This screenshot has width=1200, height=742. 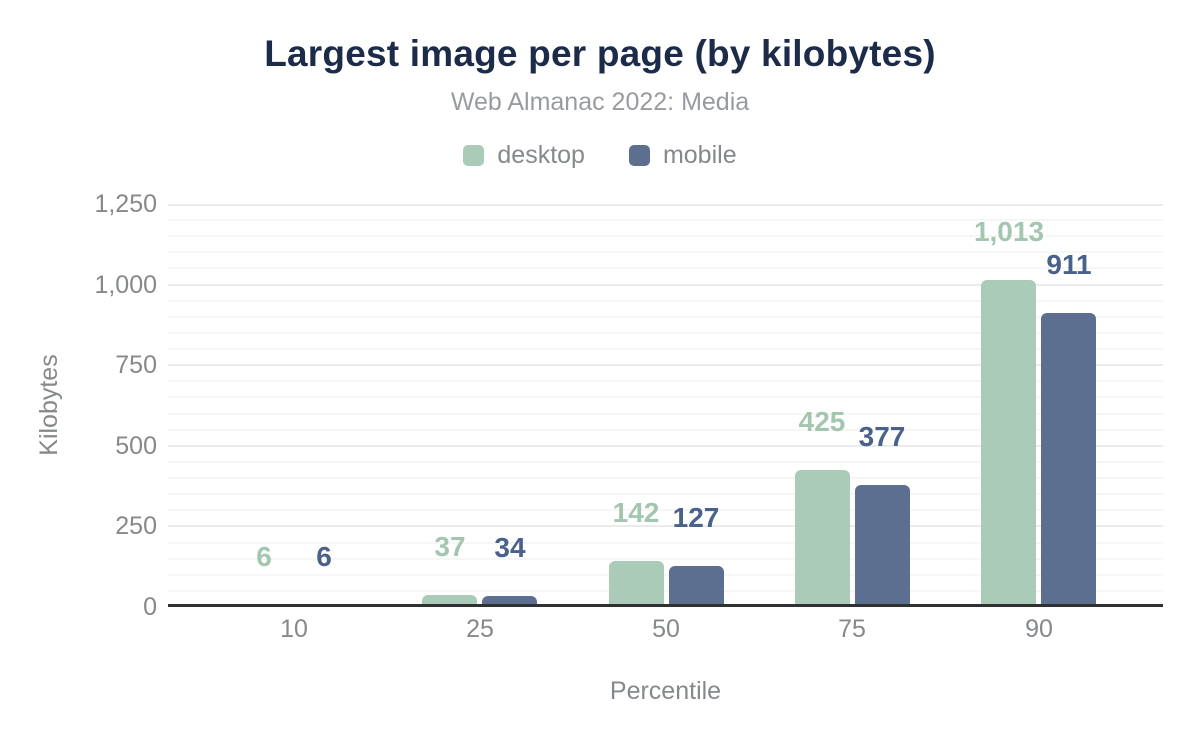 What do you see at coordinates (49, 405) in the screenshot?
I see `y-axis-title: Kilobytes` at bounding box center [49, 405].